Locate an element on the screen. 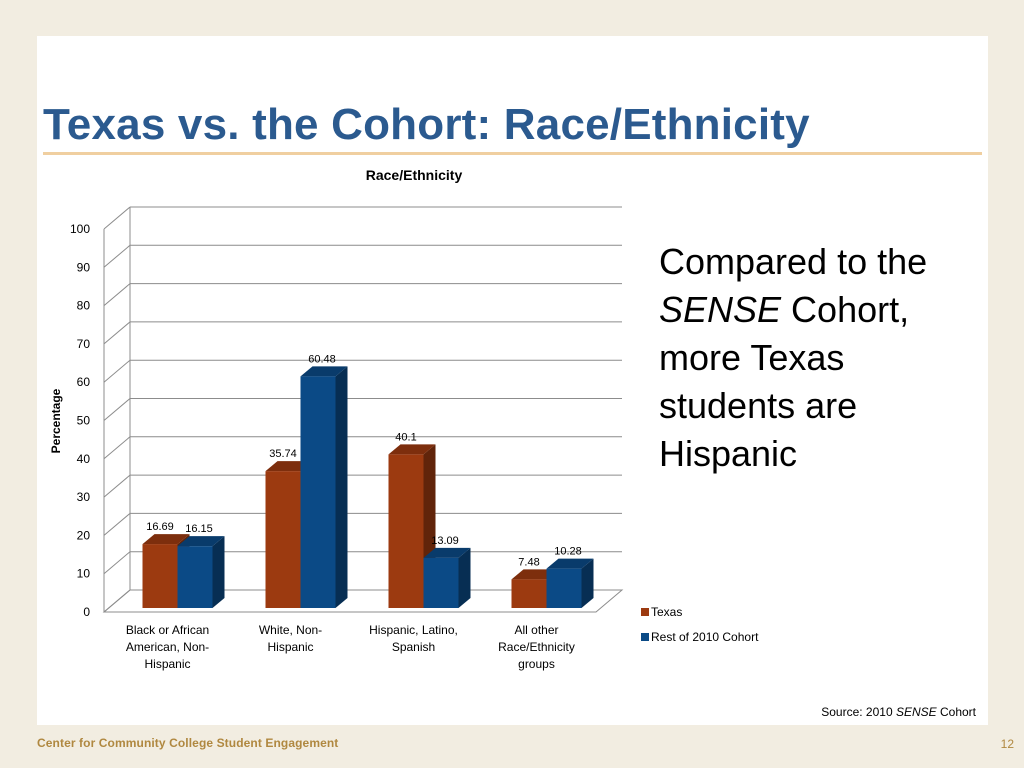 This screenshot has width=1024, height=768. page-number: 12 is located at coordinates (1007, 744).